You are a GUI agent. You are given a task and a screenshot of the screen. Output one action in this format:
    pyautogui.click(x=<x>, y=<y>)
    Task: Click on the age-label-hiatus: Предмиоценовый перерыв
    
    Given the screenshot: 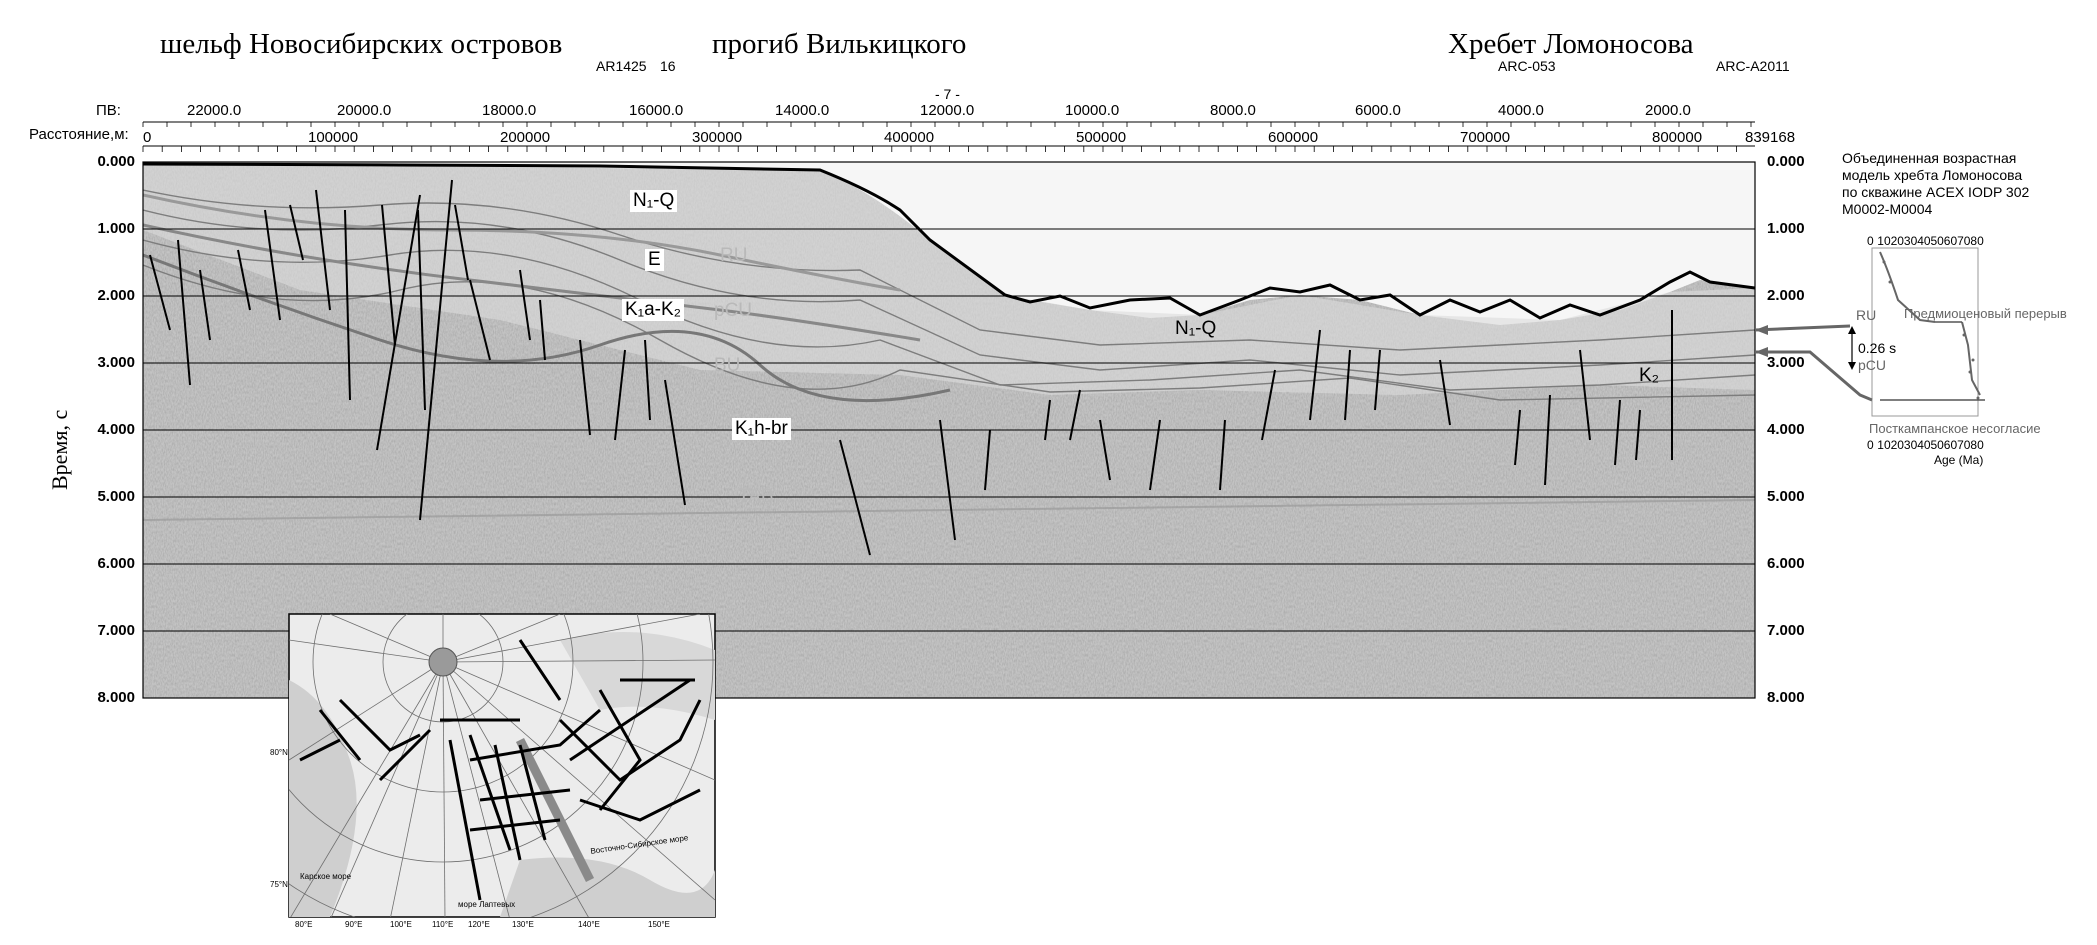 What is the action you would take?
    pyautogui.click(x=1985, y=313)
    